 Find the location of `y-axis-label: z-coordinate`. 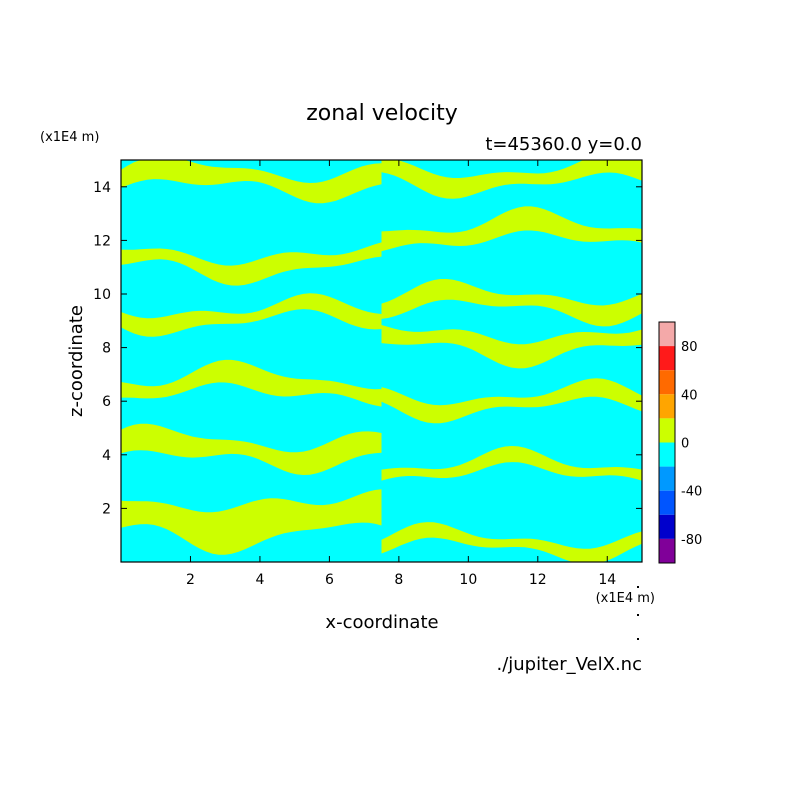

y-axis-label: z-coordinate is located at coordinates (76, 361).